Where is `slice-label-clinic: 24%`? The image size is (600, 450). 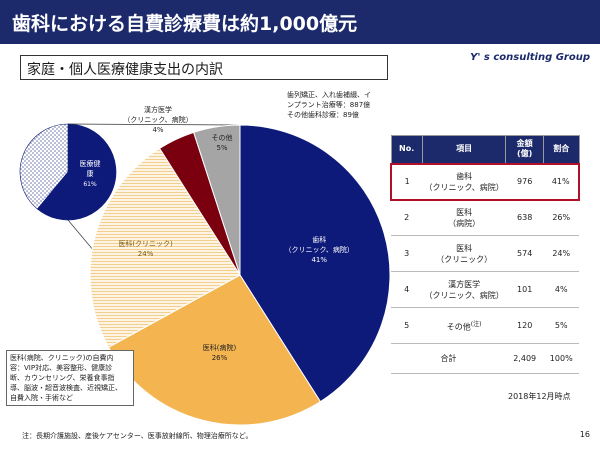
slice-label-clinic: 24% is located at coordinates (146, 254).